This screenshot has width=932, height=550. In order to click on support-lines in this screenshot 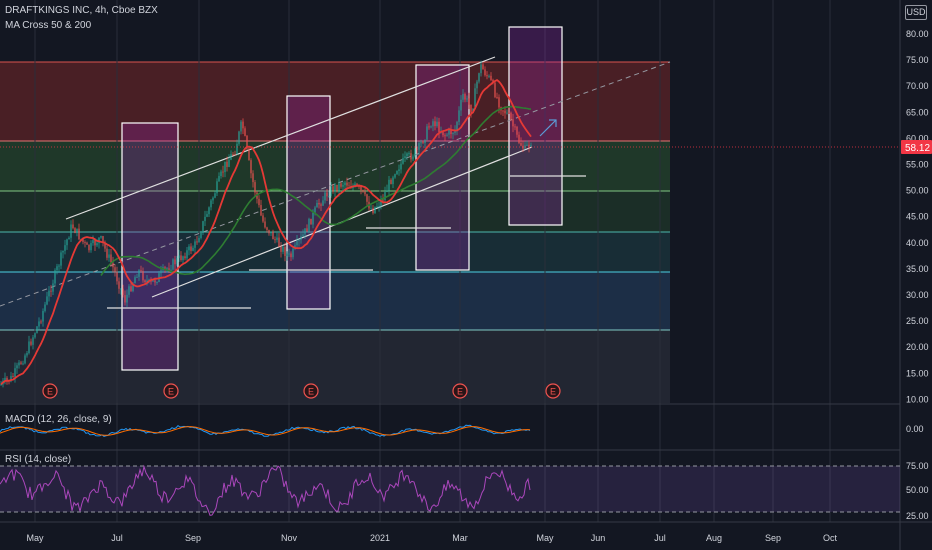, I will do `click(346, 242)`.